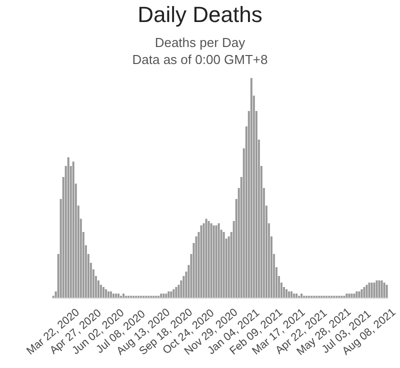  I want to click on chart-title: Daily Deaths, so click(200, 14).